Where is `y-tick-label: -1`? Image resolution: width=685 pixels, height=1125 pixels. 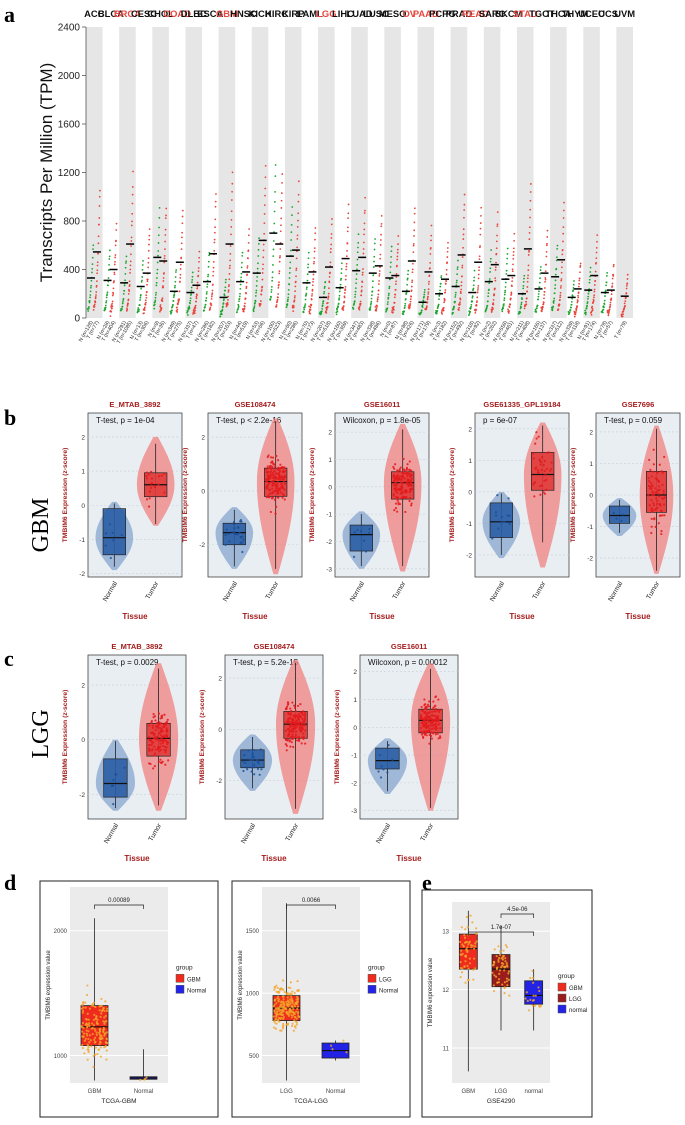 y-tick-label: -1 is located at coordinates (82, 540).